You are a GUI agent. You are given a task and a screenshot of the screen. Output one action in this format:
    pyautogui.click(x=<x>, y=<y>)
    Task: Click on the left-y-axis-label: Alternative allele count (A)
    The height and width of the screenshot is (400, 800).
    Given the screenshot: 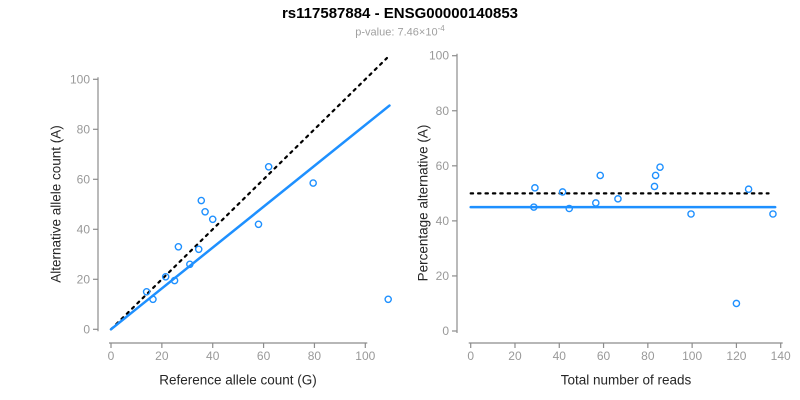 What is the action you would take?
    pyautogui.click(x=56, y=204)
    